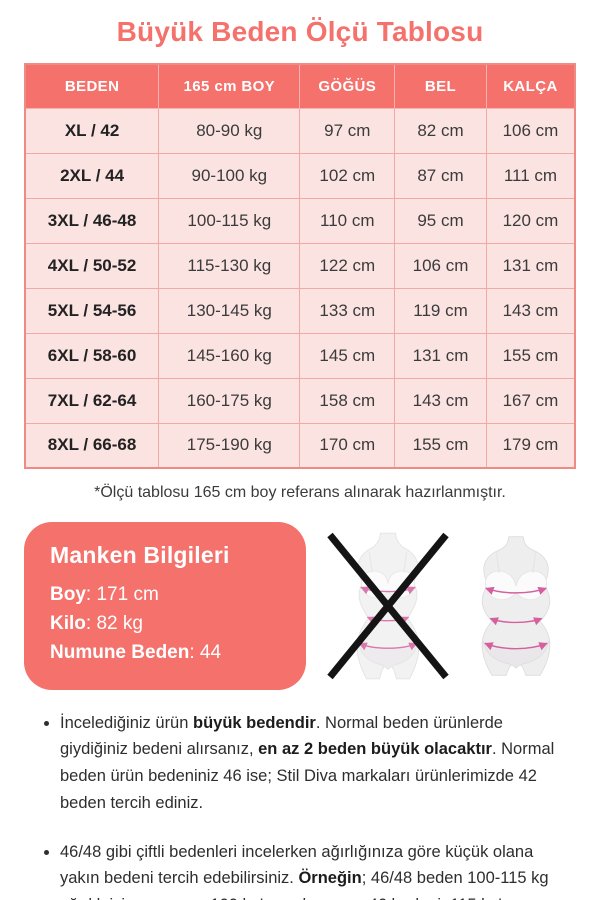 The width and height of the screenshot is (600, 900). Describe the element at coordinates (92, 310) in the screenshot. I see `size-cell: 5XL / 54-56` at that location.